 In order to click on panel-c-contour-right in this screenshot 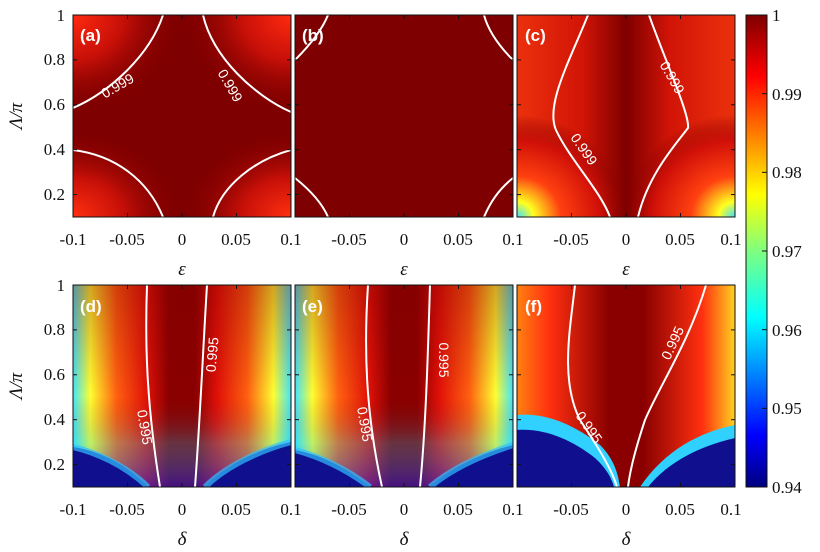, I will do `click(663, 116)`.